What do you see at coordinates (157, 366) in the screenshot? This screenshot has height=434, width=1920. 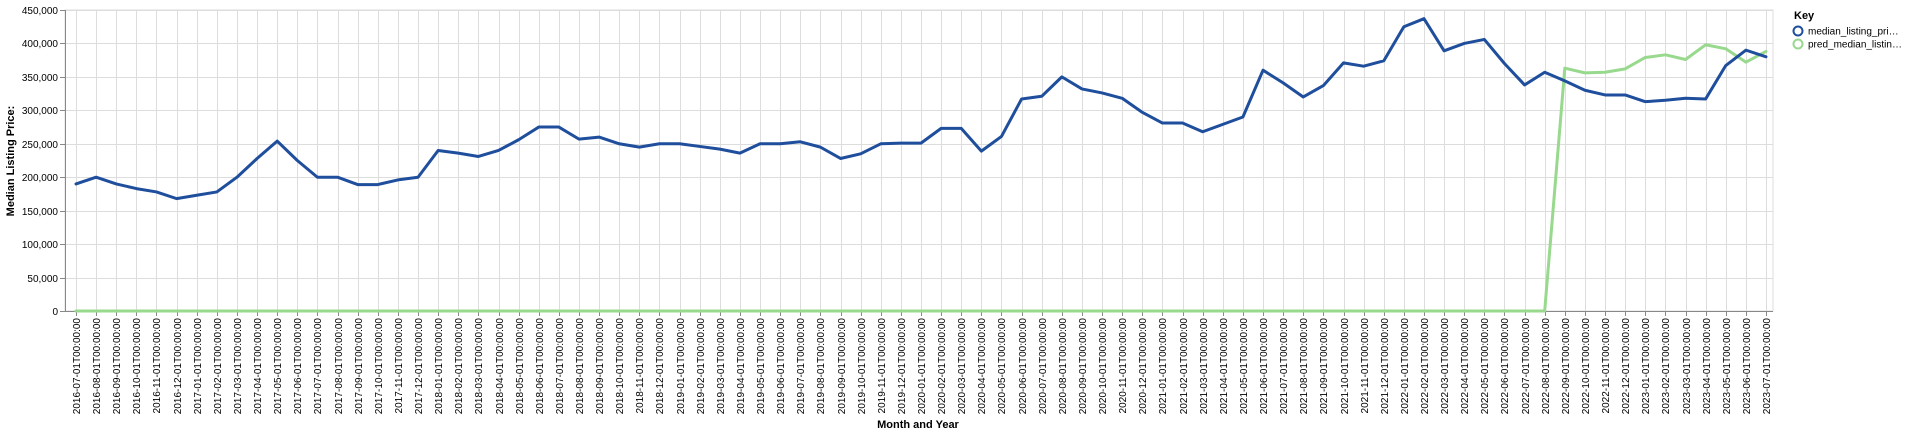 I see `x-tick-label: 2016-11-01T00:00:00` at bounding box center [157, 366].